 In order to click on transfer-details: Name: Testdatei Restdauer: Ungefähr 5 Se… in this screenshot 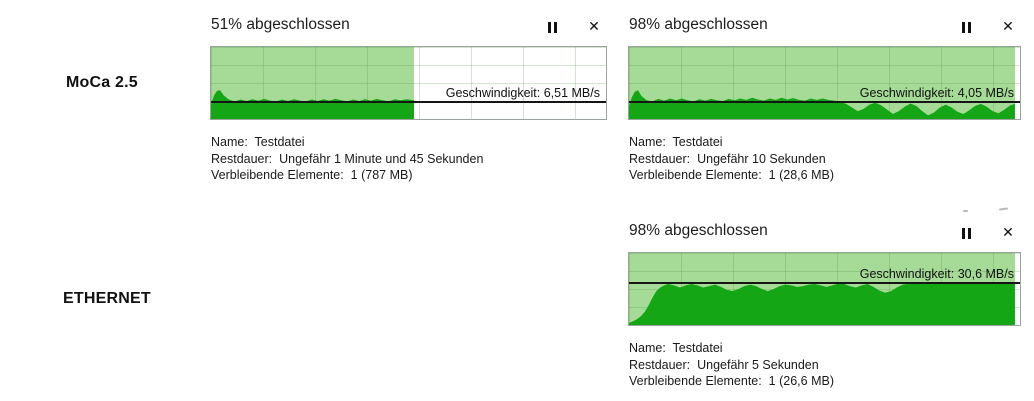, I will do `click(731, 365)`.